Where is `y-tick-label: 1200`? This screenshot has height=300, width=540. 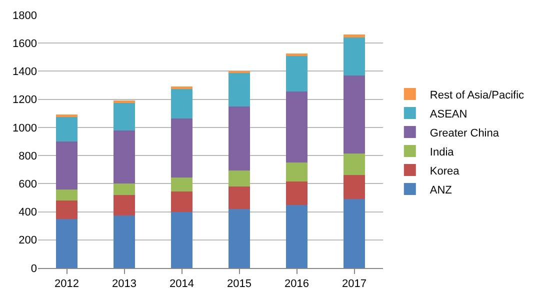 y-tick-label: 1200 is located at coordinates (24, 100).